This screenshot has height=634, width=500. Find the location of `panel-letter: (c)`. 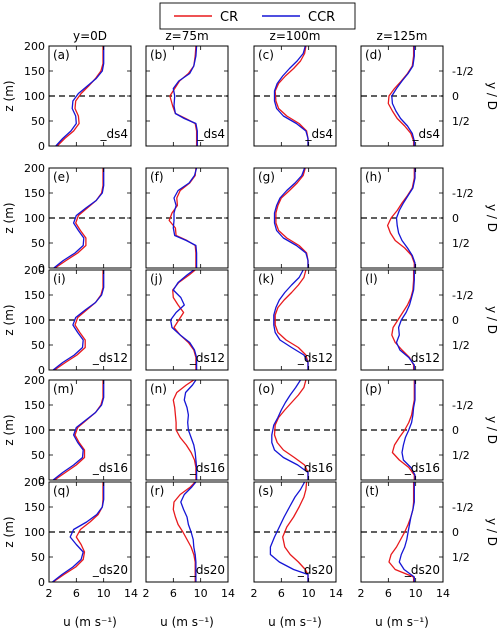

panel-letter: (c) is located at coordinates (266, 55).